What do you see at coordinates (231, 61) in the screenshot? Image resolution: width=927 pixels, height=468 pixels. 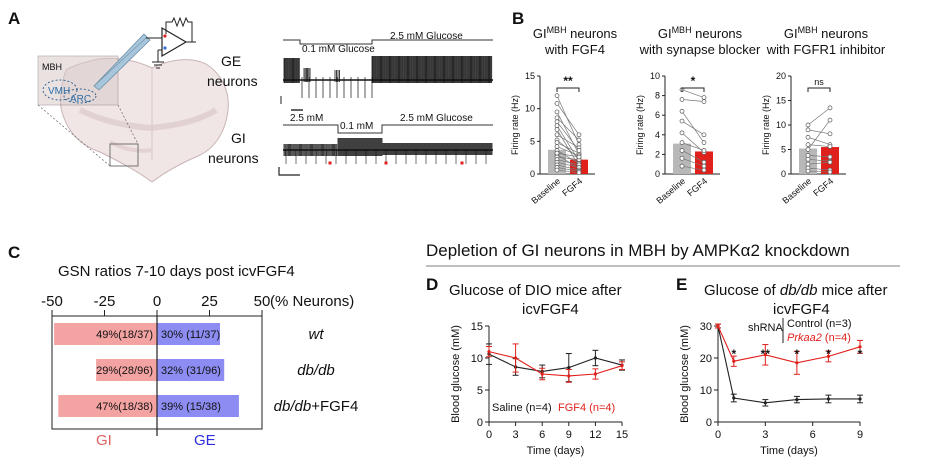 I see `ge-neurons-label-1: GE` at bounding box center [231, 61].